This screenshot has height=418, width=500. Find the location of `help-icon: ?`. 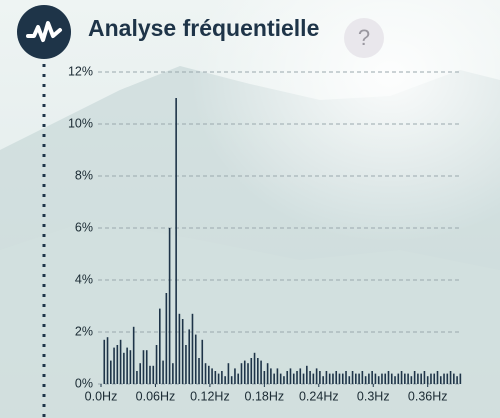

help-icon: ? is located at coordinates (364, 37).